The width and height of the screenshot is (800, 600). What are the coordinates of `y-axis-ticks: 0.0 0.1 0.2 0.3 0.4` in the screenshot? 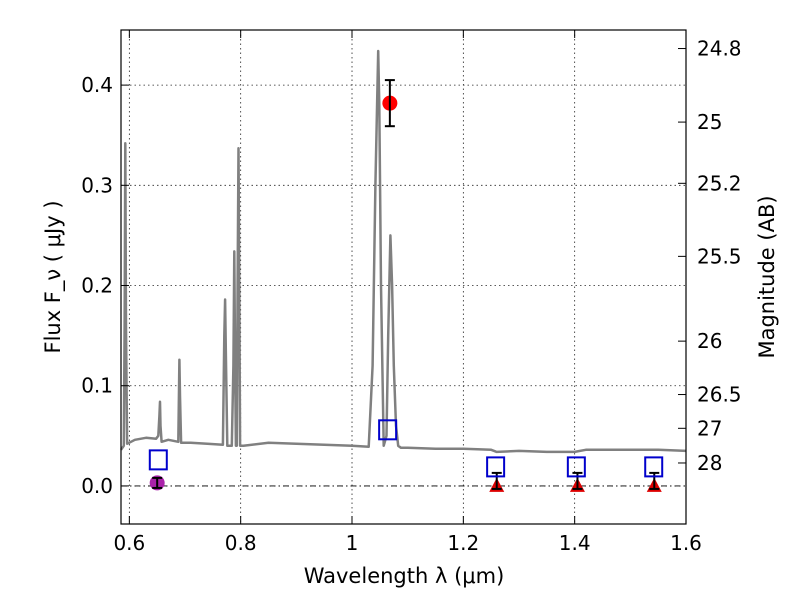 It's located at (105, 285).